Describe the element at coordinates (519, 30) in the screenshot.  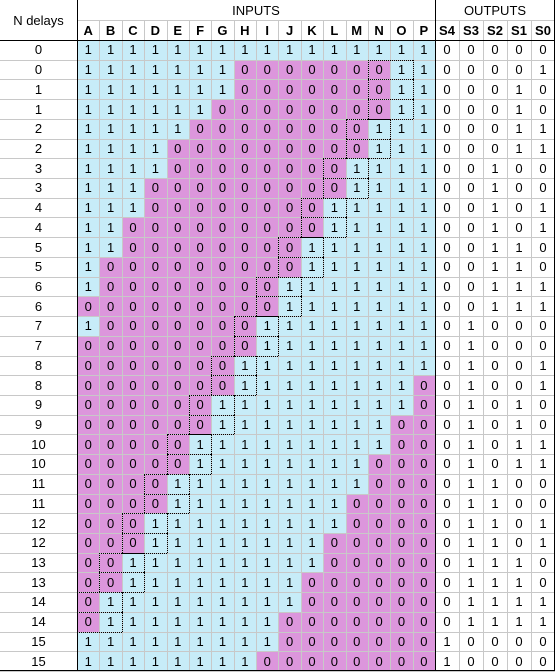
I see `output-col-header-s1: S1` at that location.